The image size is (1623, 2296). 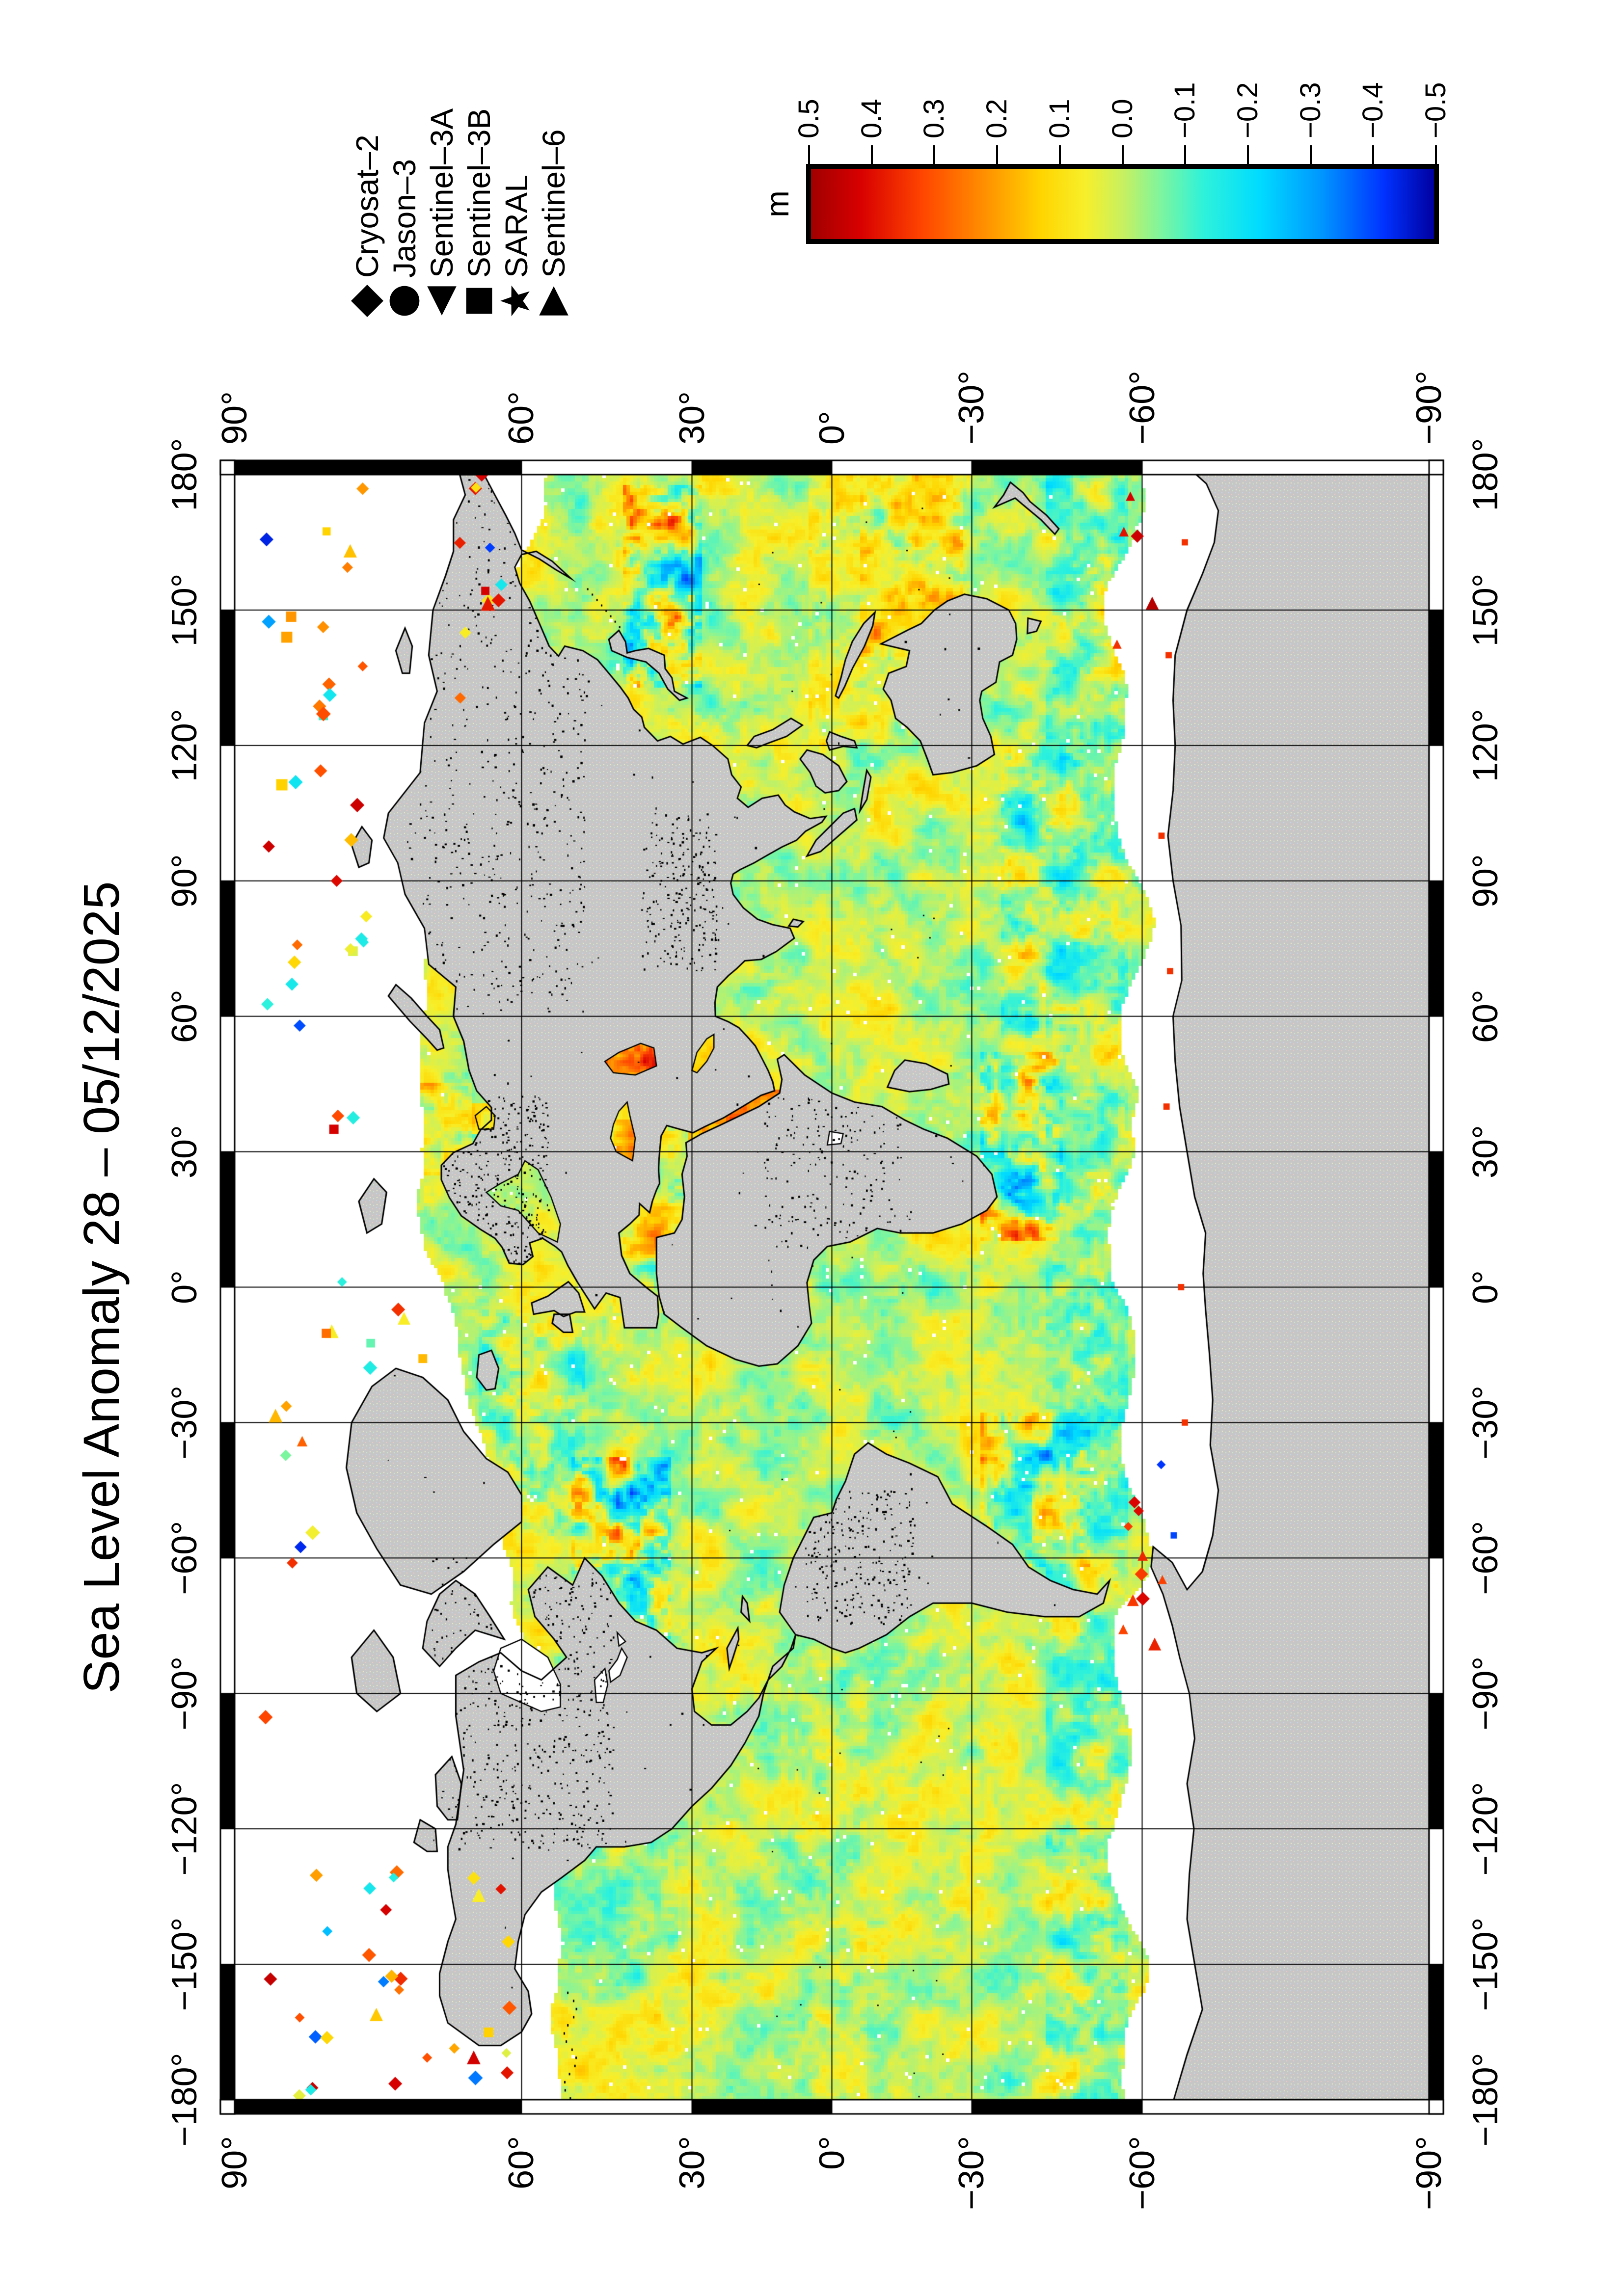 What do you see at coordinates (1310, 110) in the screenshot?
I see `colorbar-tick-label: −0.3` at bounding box center [1310, 110].